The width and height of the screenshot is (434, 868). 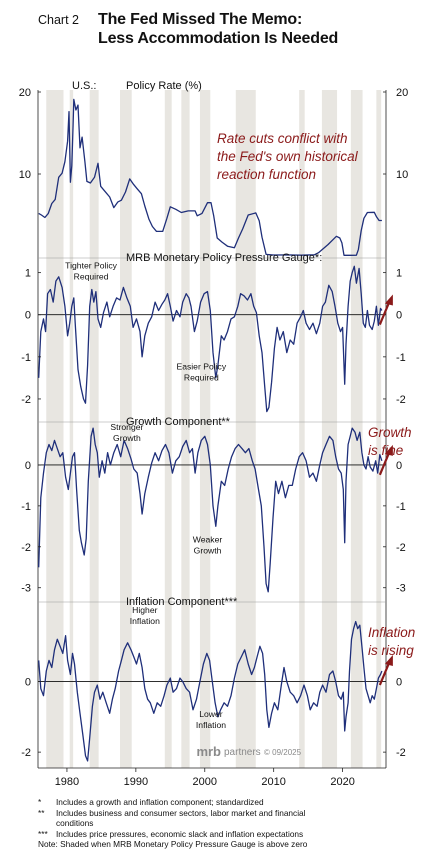 What do you see at coordinates (200, 19) in the screenshot?
I see `chart-title-line-1: The Fed Missed The Memo:` at bounding box center [200, 19].